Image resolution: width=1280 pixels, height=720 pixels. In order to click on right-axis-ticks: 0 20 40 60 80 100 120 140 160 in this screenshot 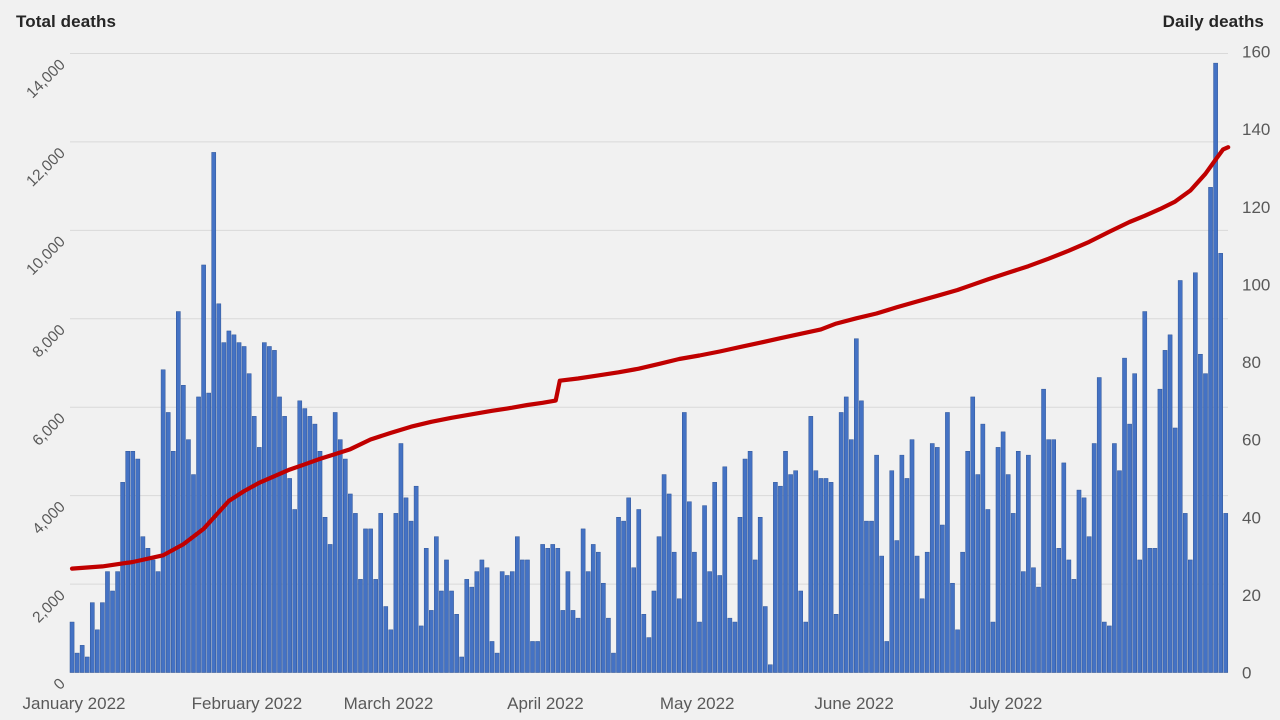, I will do `click(1256, 363)`.